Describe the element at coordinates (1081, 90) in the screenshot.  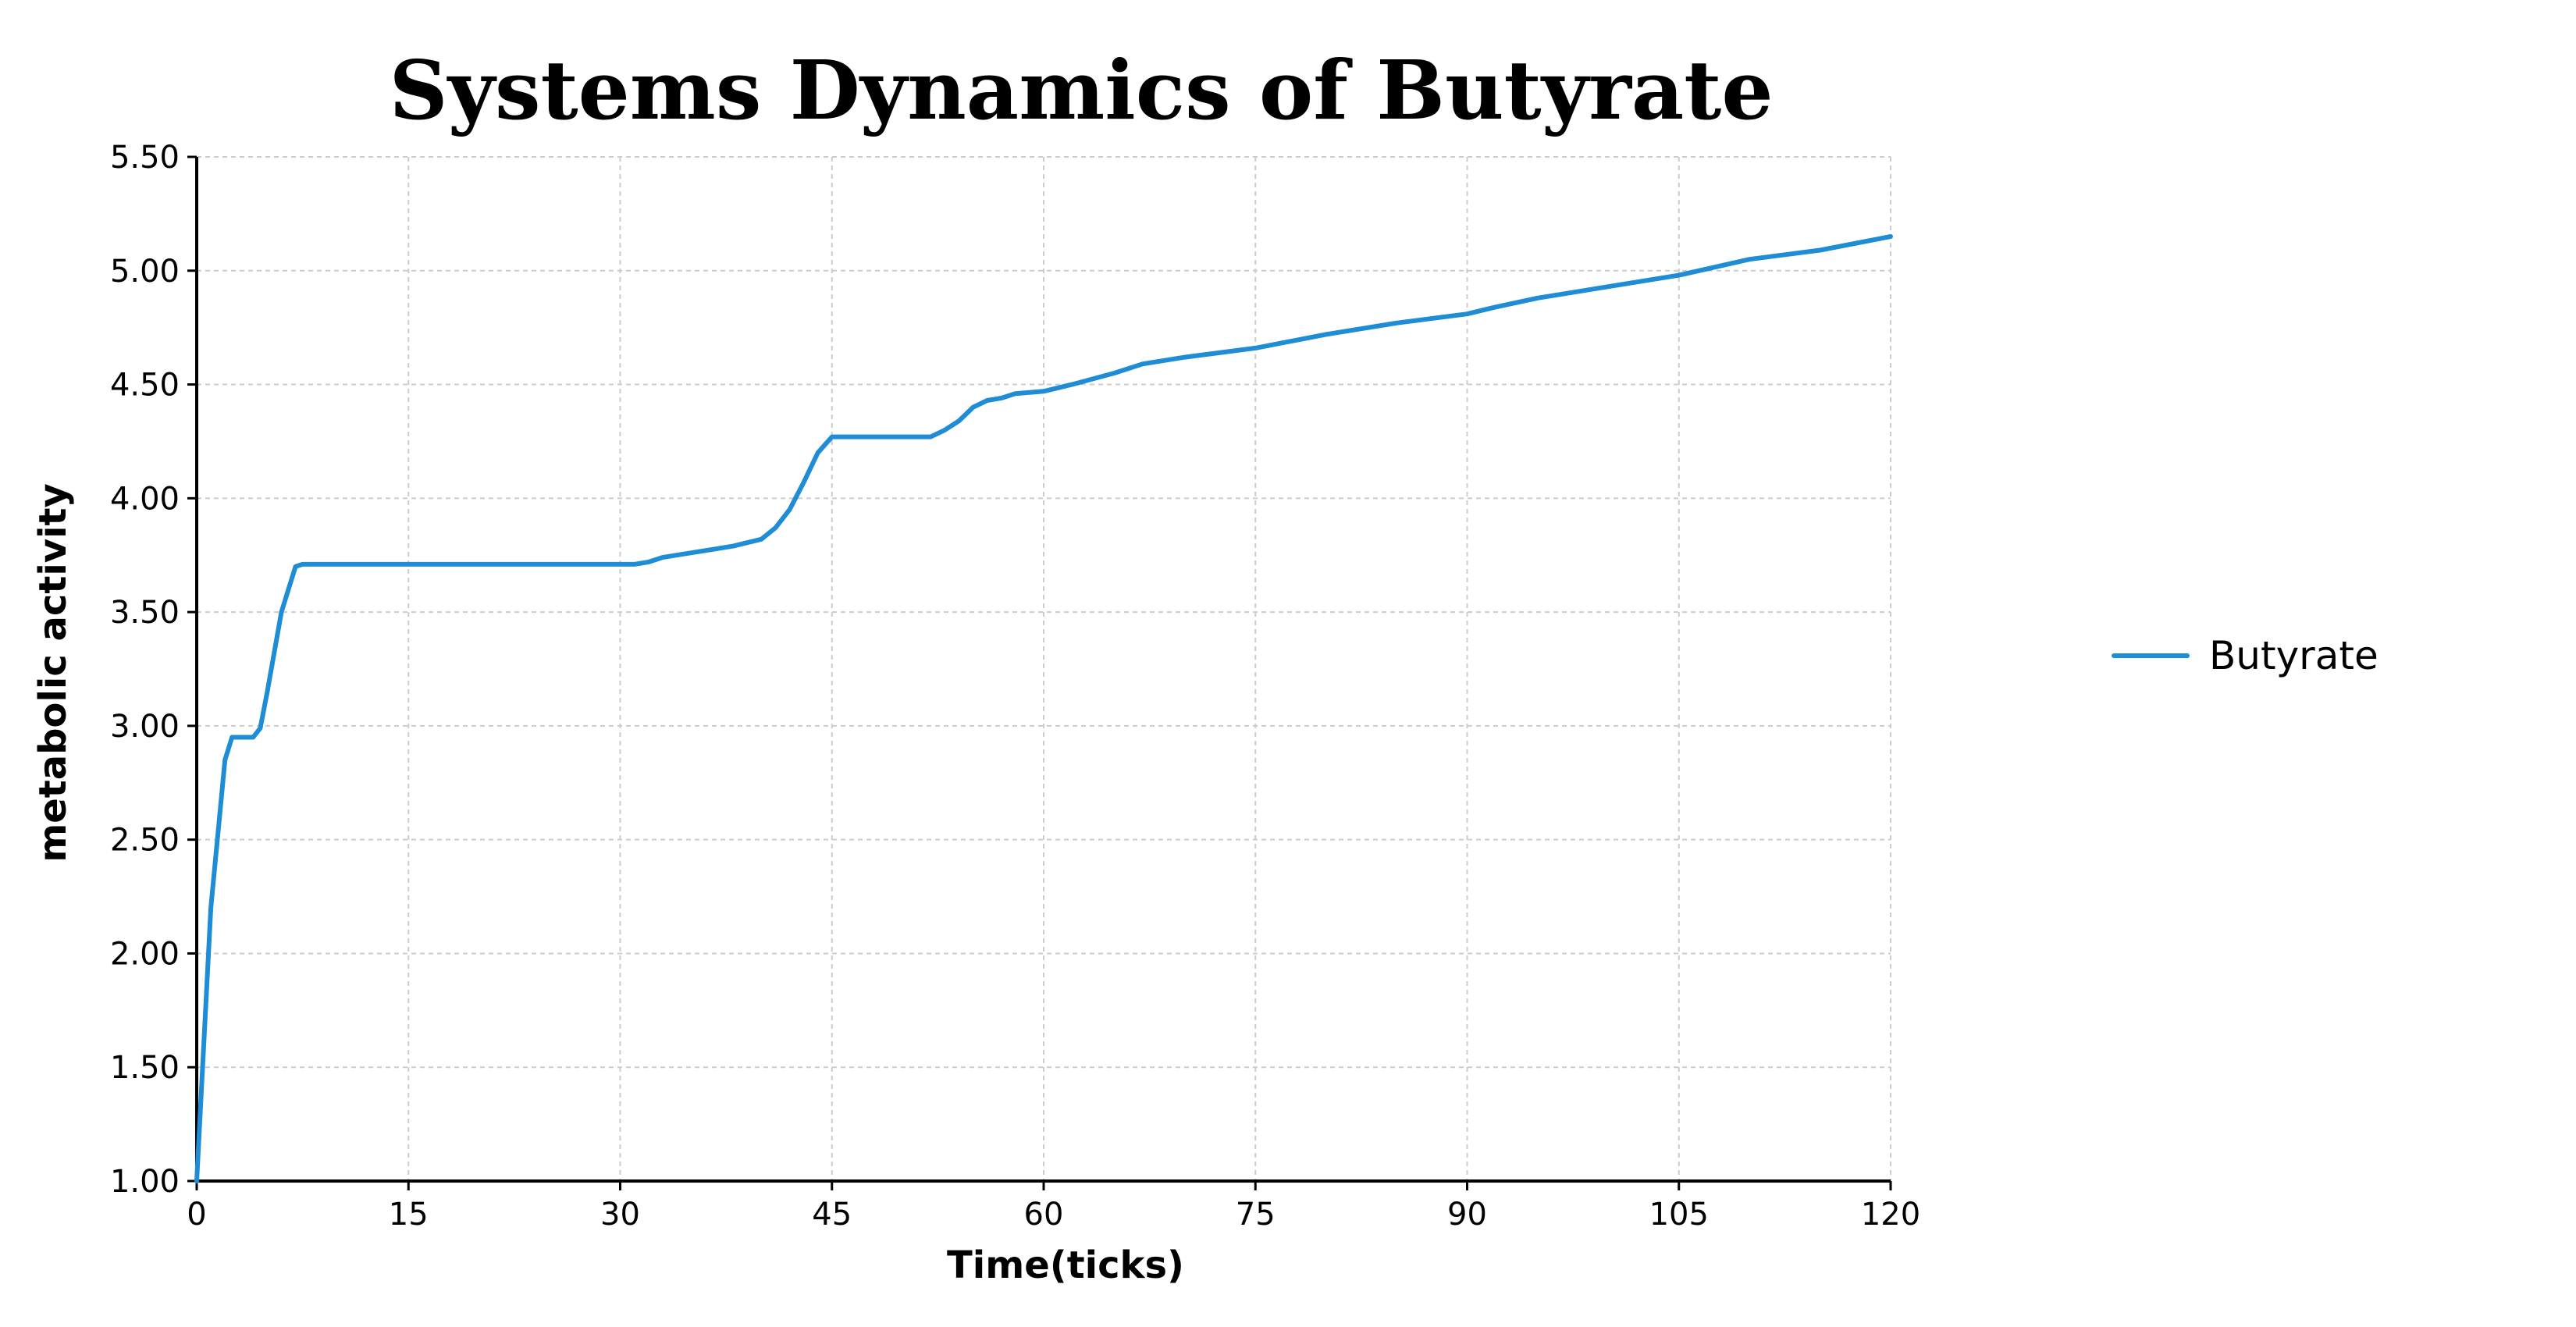
I see `chart-title: Systems Dynamics of Butyrate` at that location.